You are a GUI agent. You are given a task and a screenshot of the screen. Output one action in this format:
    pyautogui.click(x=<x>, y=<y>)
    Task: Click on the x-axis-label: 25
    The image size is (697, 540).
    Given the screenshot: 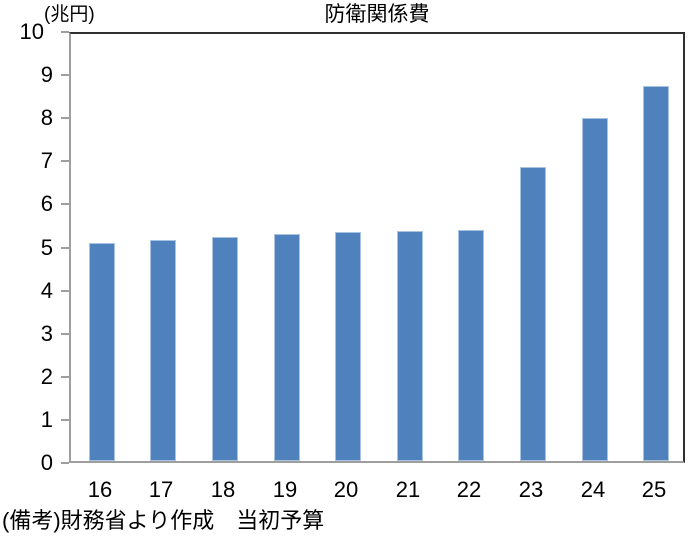 What is the action you would take?
    pyautogui.click(x=654, y=489)
    